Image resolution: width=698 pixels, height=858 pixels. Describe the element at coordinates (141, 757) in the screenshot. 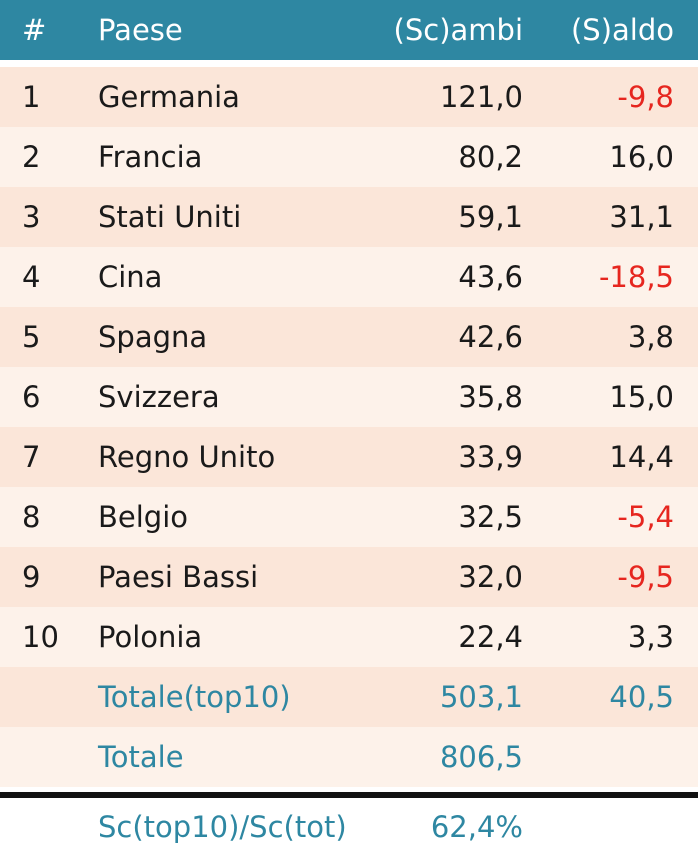

I see `totale-label: Totale` at that location.